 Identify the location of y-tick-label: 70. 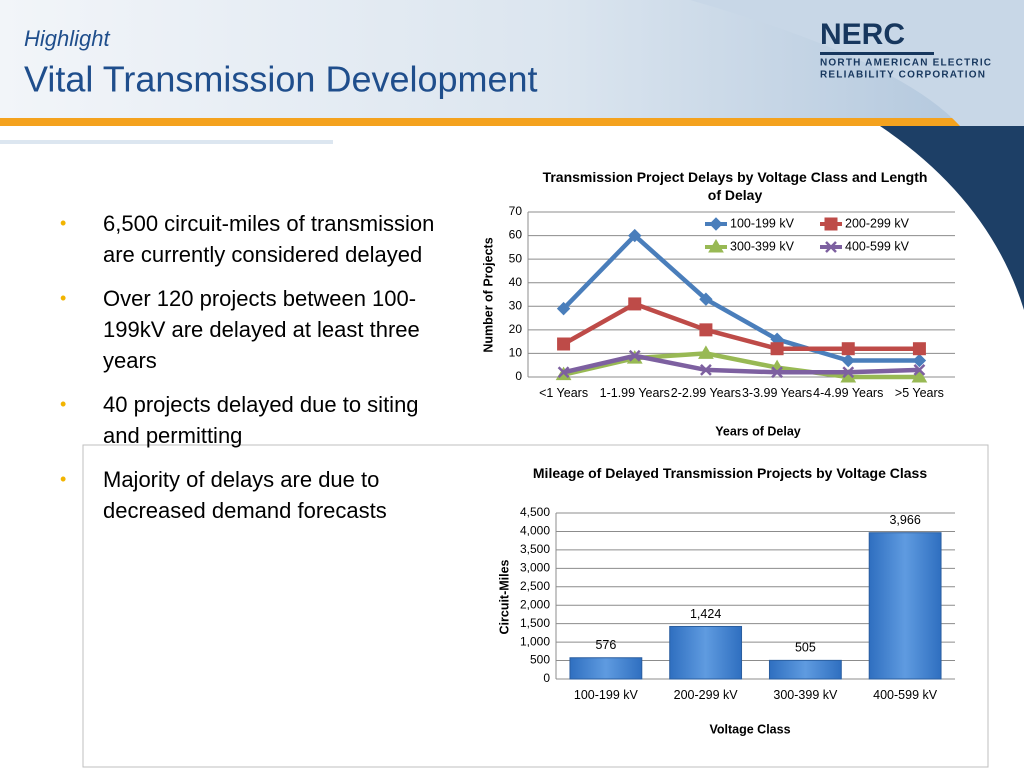
(516, 211).